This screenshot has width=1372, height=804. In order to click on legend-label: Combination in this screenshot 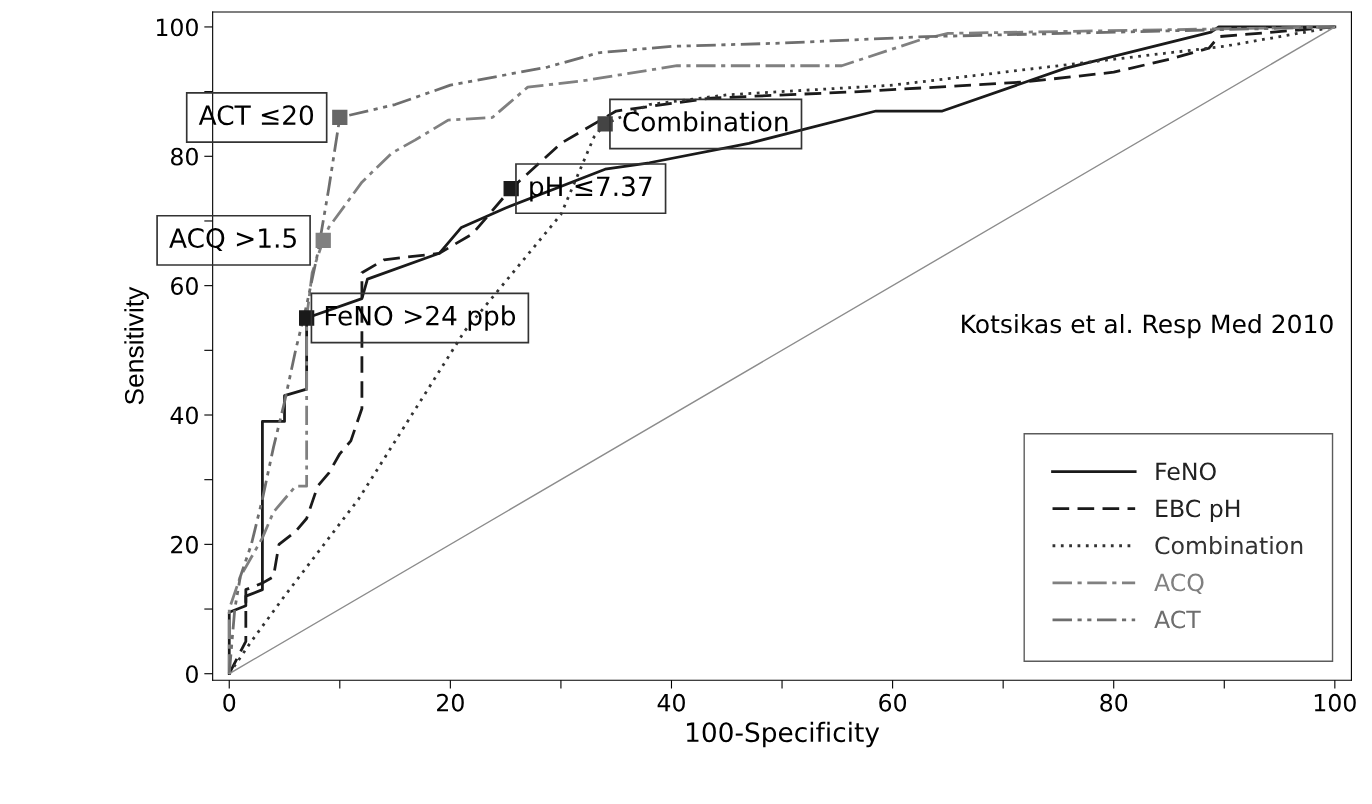, I will do `click(1229, 545)`.